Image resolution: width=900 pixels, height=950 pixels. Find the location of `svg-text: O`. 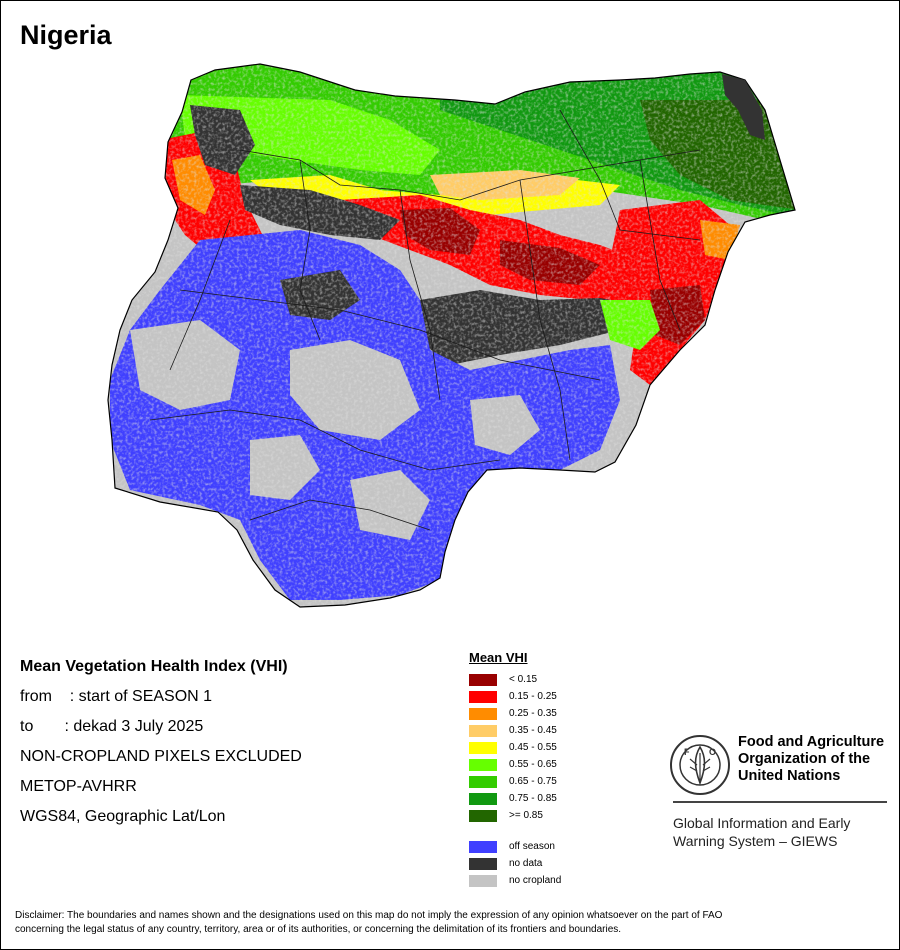

svg-text: O is located at coordinates (712, 752).